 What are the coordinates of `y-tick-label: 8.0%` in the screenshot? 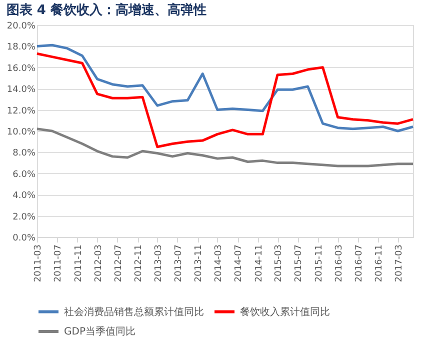 It's located at (24, 153).